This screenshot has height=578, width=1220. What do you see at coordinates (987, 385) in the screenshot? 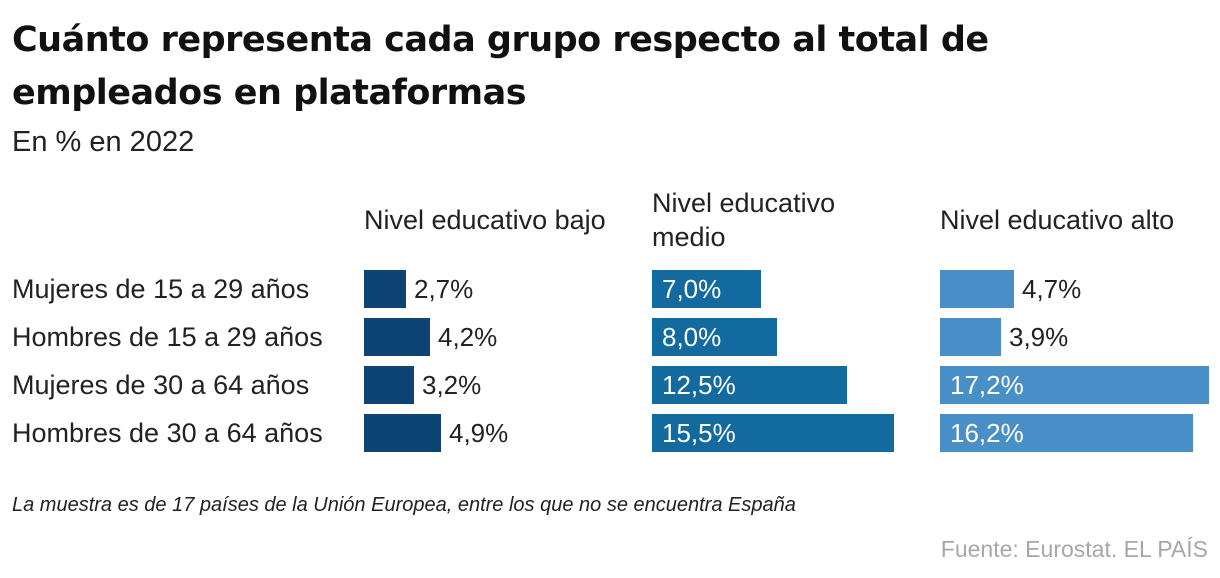
I see `data-label: 17,2%` at bounding box center [987, 385].